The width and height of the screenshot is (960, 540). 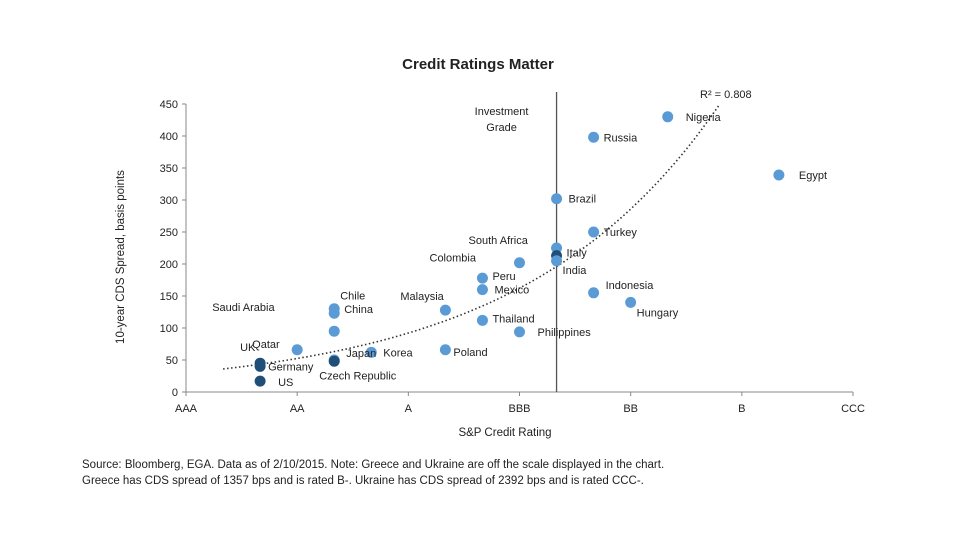 What do you see at coordinates (260, 366) in the screenshot?
I see `point-germany` at bounding box center [260, 366].